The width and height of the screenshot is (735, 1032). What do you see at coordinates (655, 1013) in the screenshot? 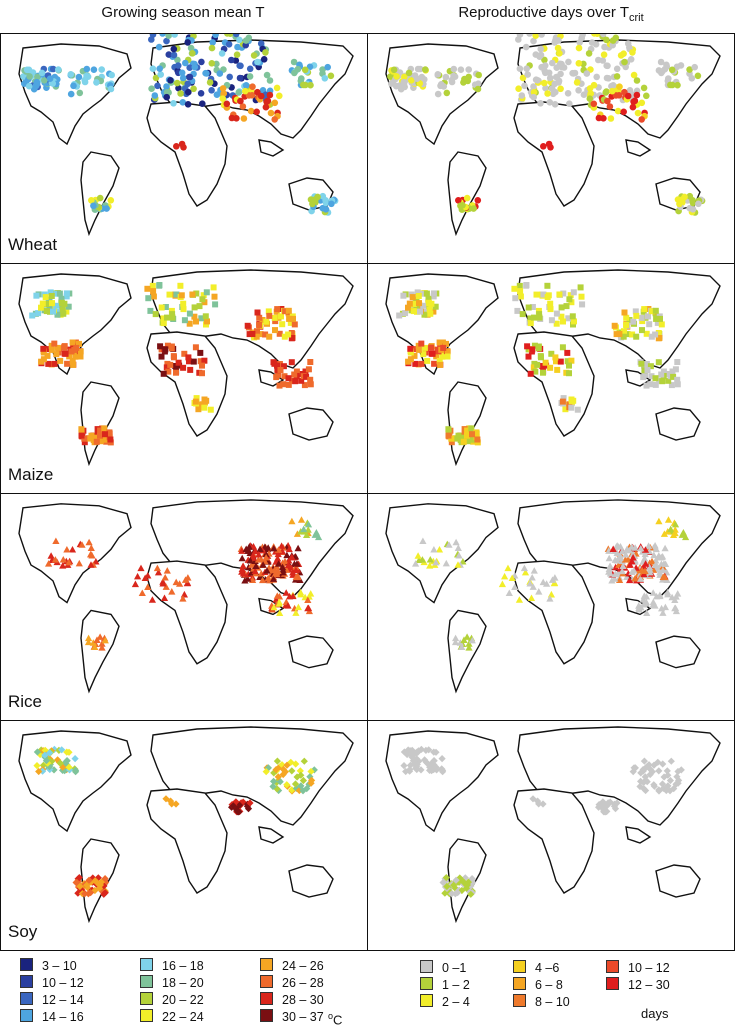
I see `days-unit: days` at bounding box center [655, 1013].